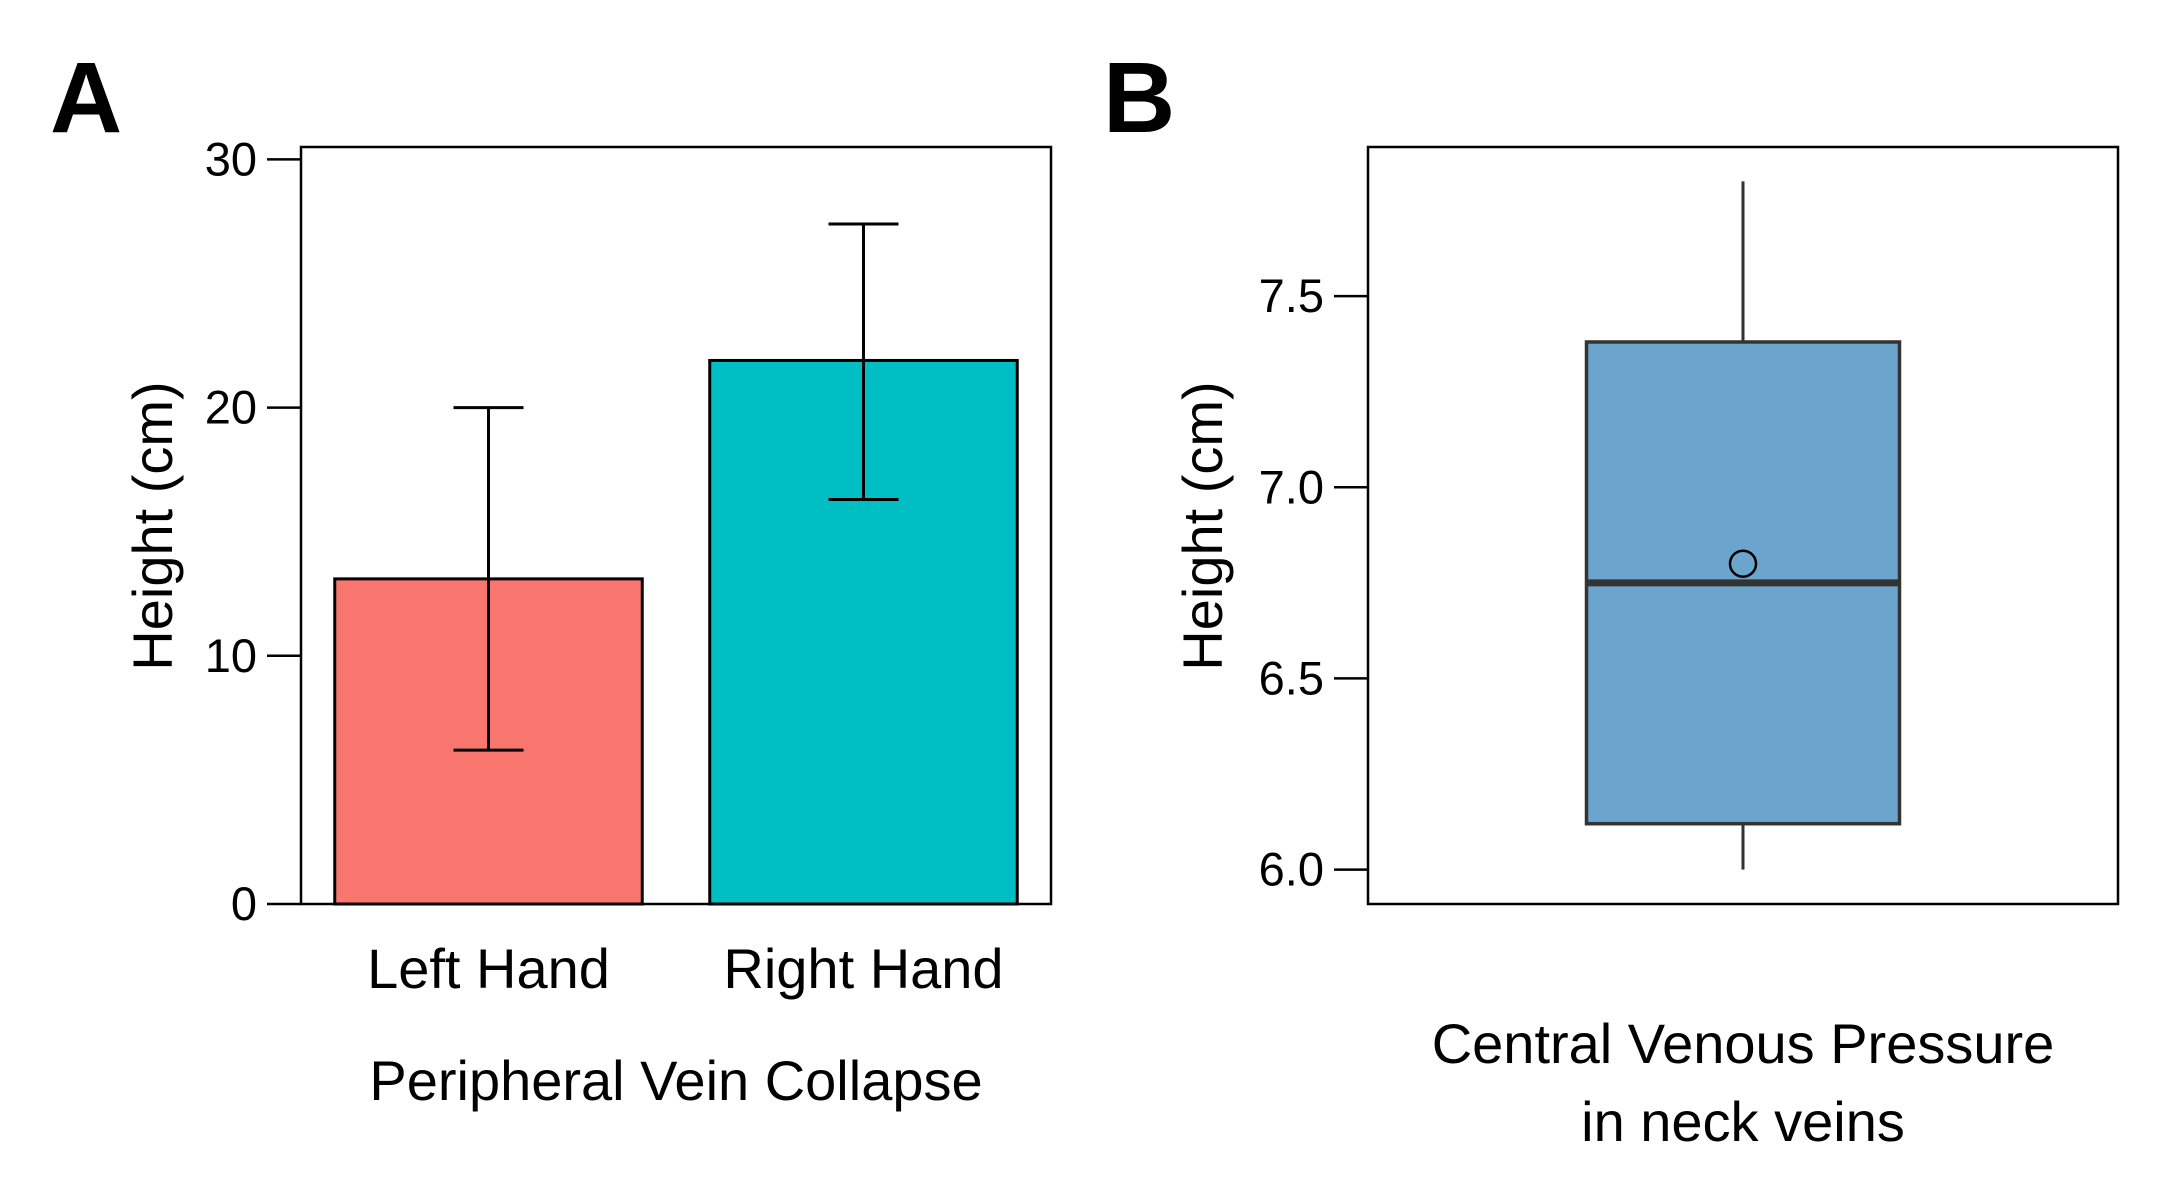 The image size is (2158, 1204). I want to click on x-category-label: Right Hand, so click(863, 968).